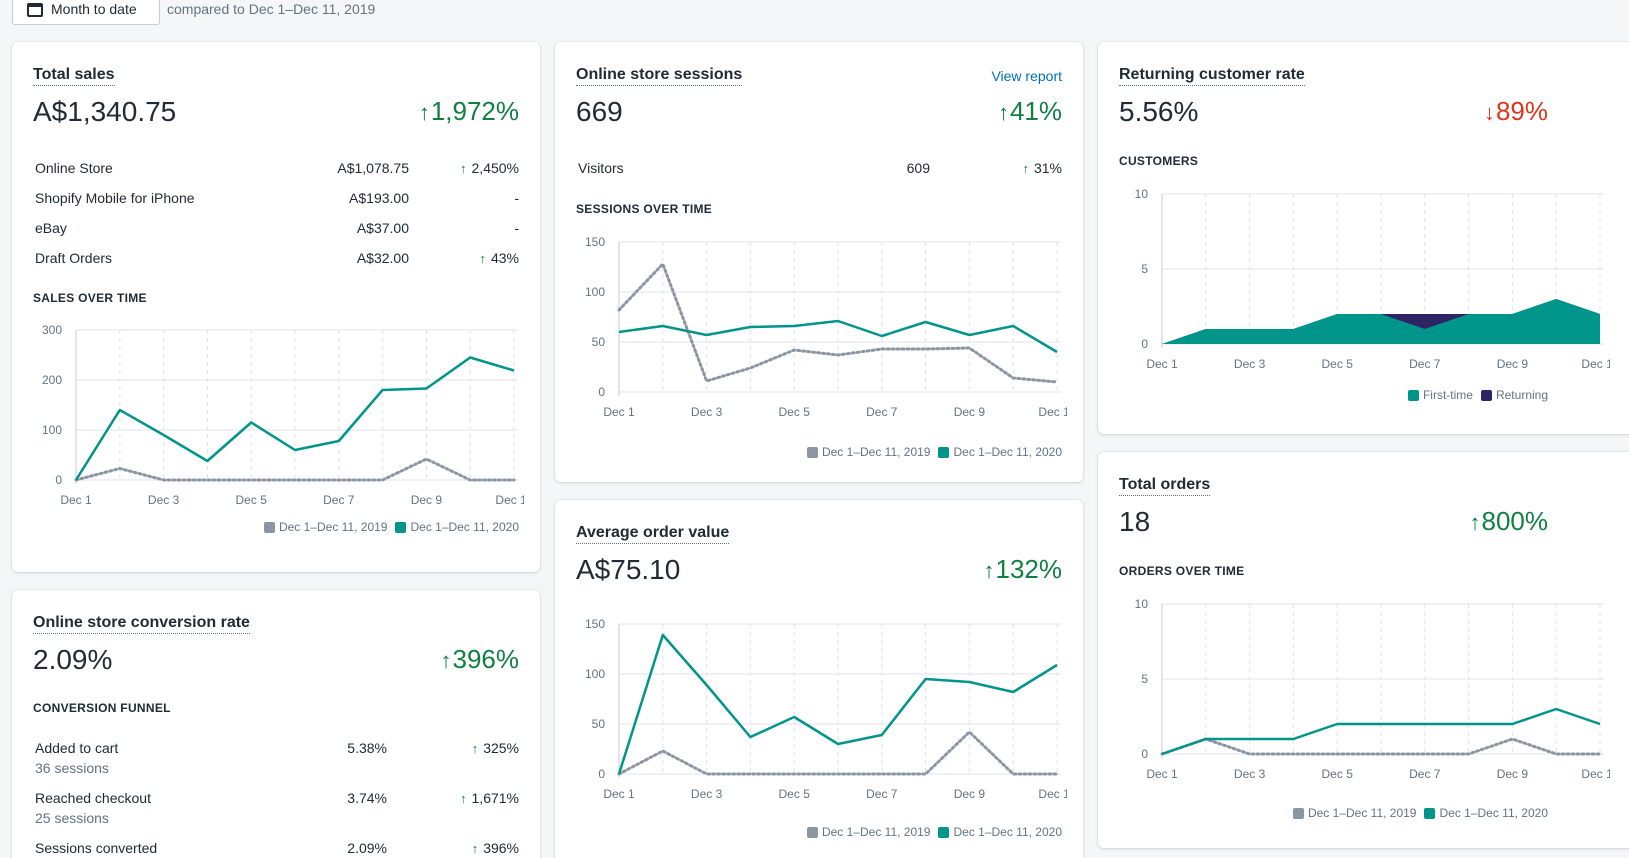 This screenshot has width=1629, height=858. I want to click on sales-row: eBay A$37.00 -, so click(276, 230).